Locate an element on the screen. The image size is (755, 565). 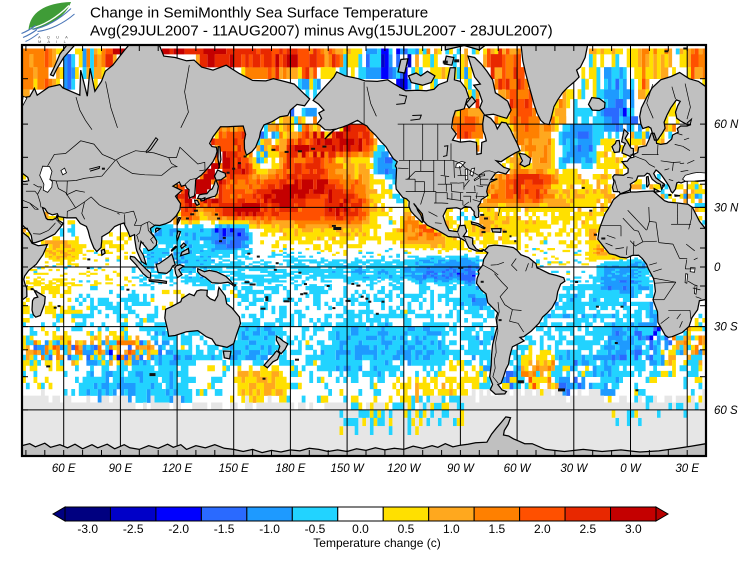
svg-text: 2.0 is located at coordinates (542, 529).